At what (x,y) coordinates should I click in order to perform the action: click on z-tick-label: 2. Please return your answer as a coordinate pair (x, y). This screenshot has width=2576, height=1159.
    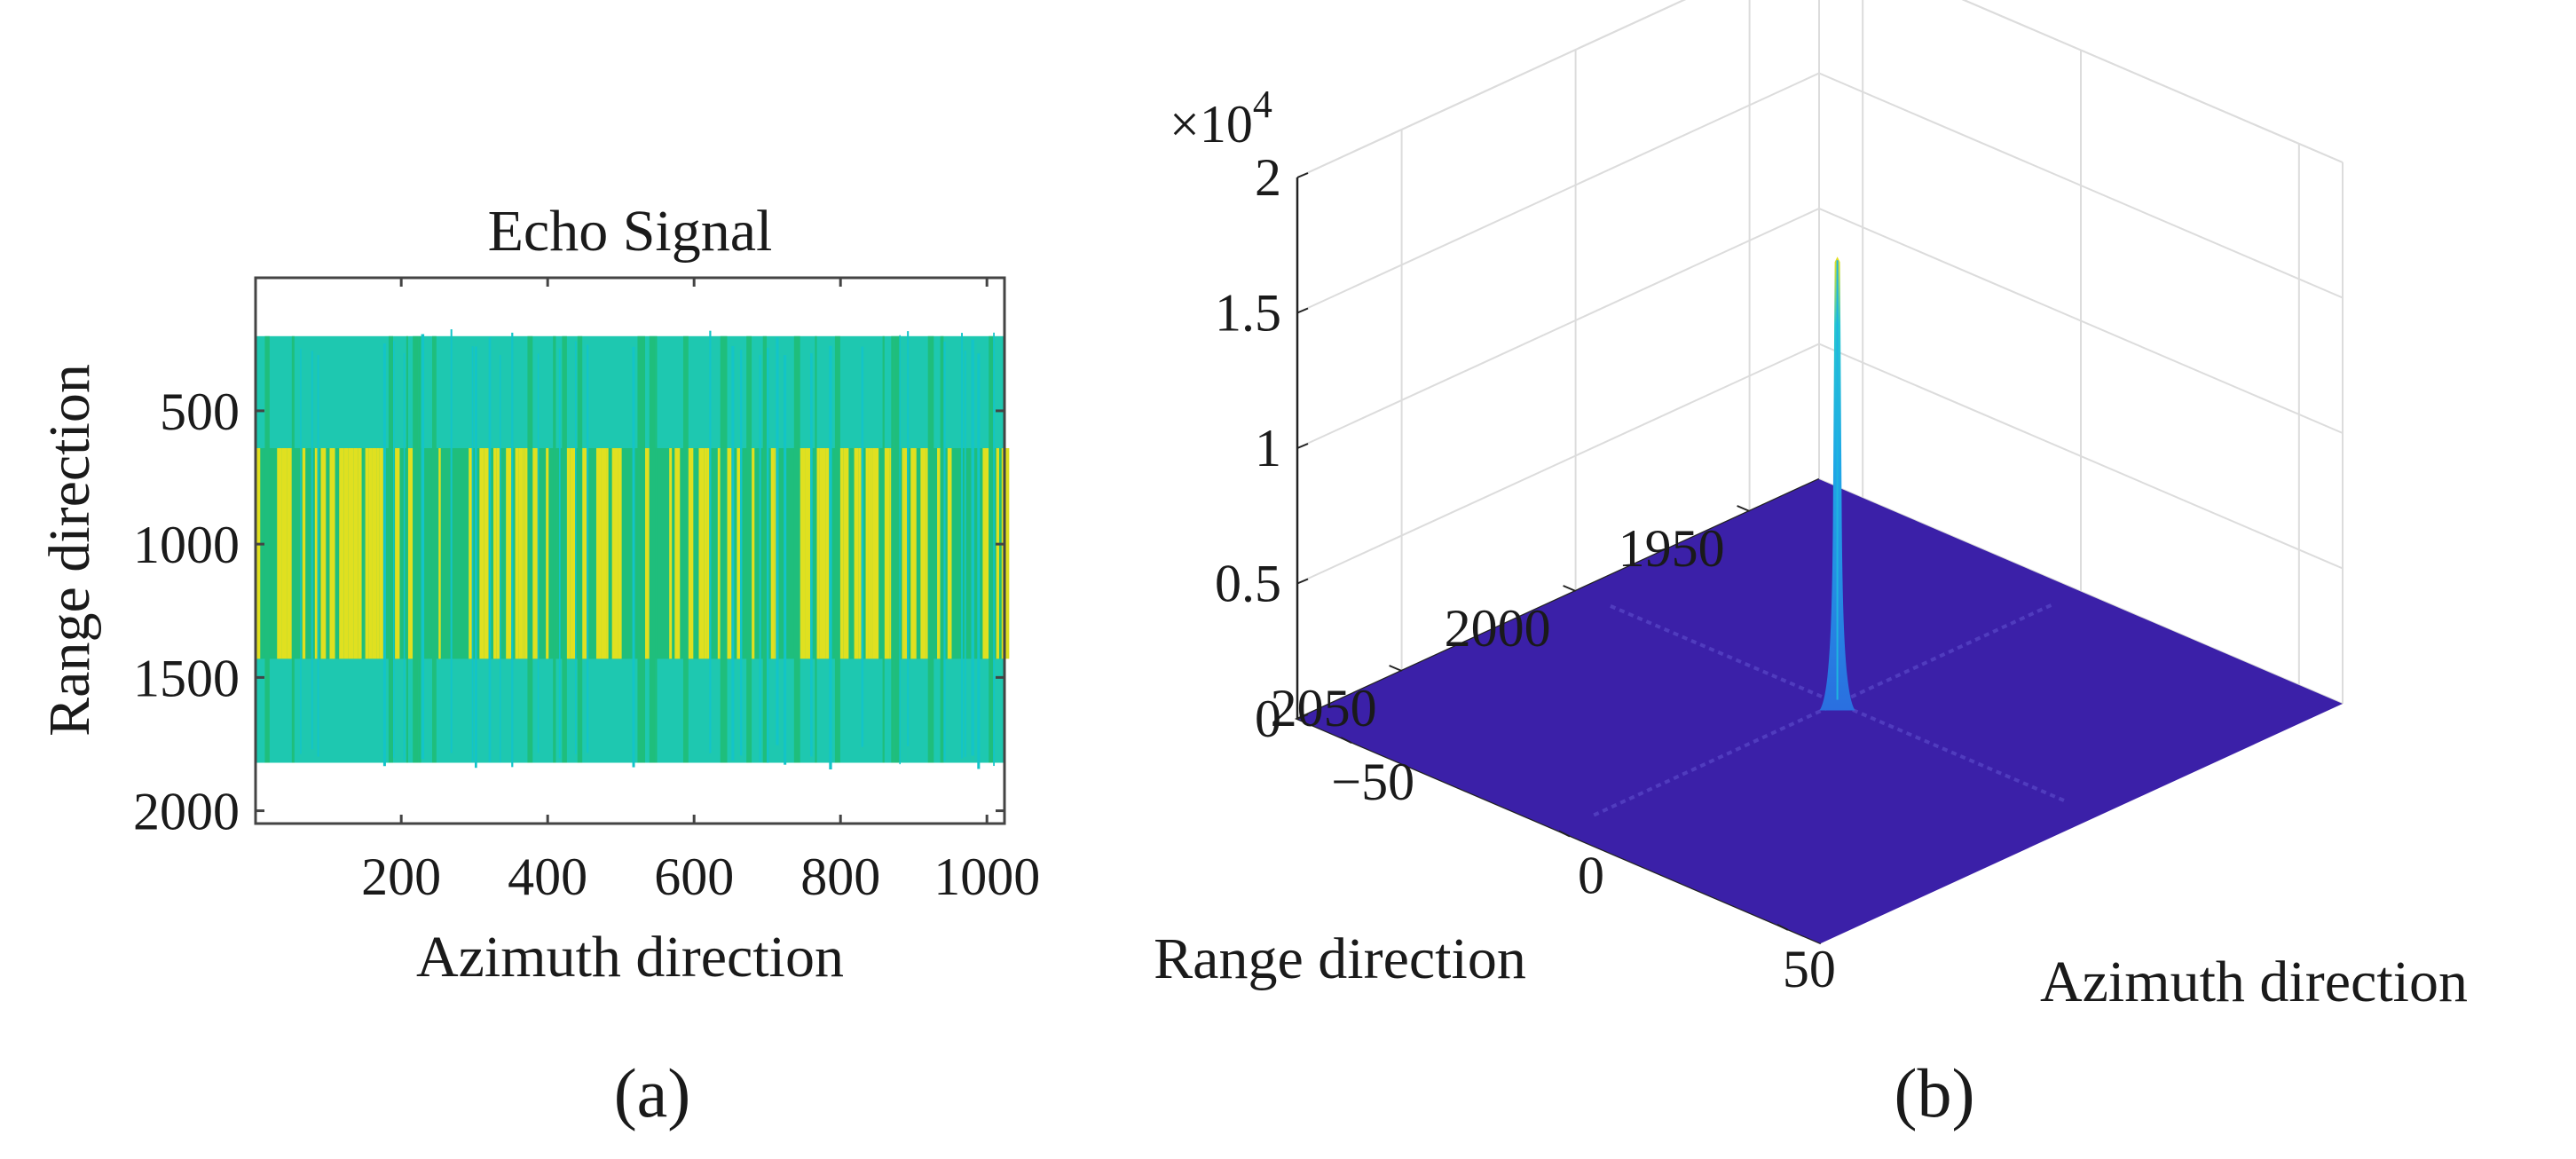
    Looking at the image, I should click on (1268, 177).